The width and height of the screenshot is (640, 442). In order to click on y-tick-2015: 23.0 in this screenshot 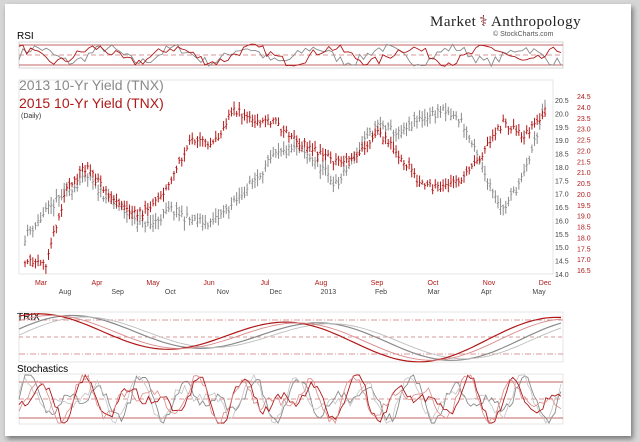, I will do `click(584, 130)`.